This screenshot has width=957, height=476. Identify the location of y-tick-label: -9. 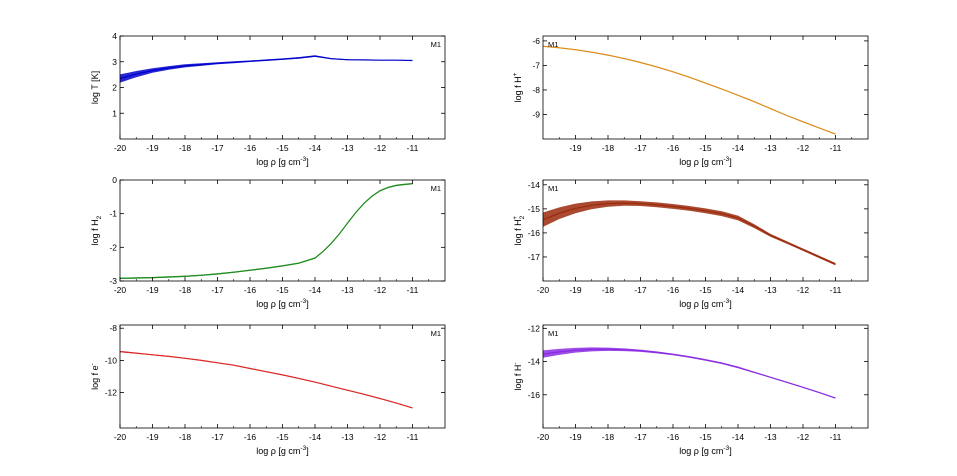
(536, 114).